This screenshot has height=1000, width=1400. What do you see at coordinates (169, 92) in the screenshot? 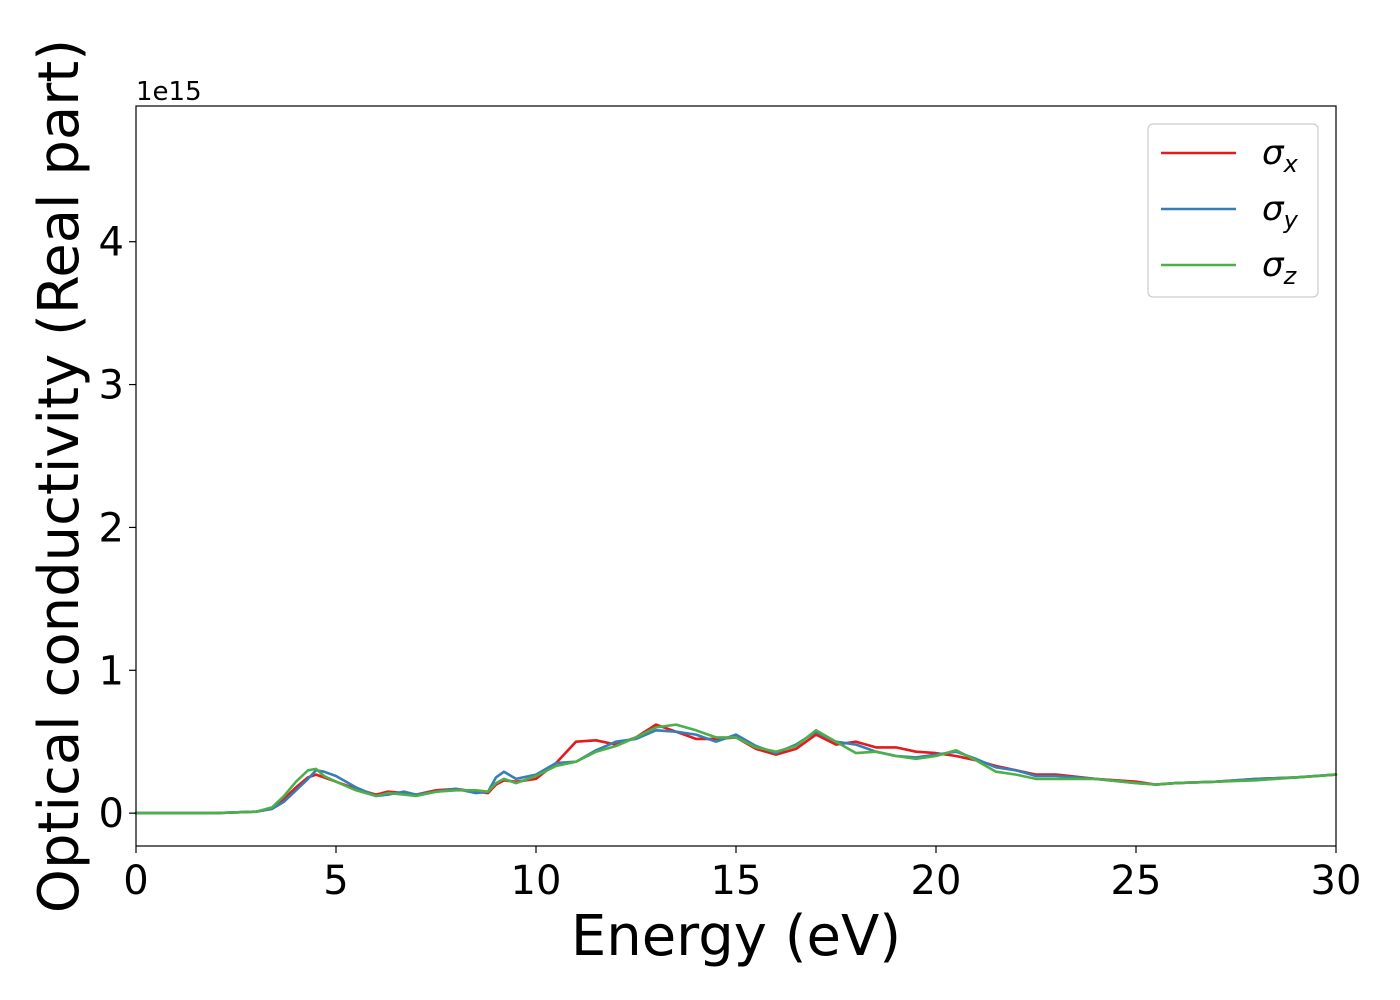
I see `y-offset-label: 1e15` at bounding box center [169, 92].